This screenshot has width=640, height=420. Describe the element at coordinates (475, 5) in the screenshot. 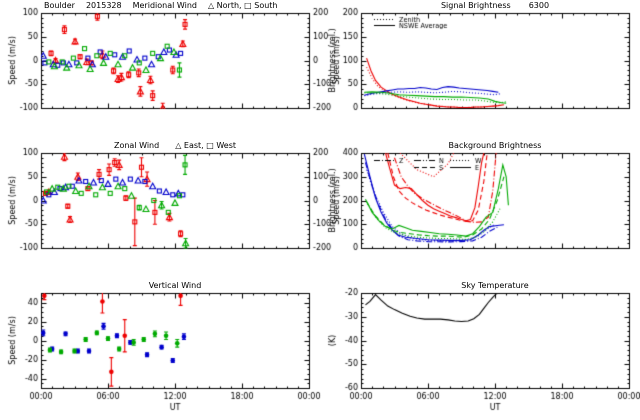

I see `signal-title: Signal Brightness` at that location.